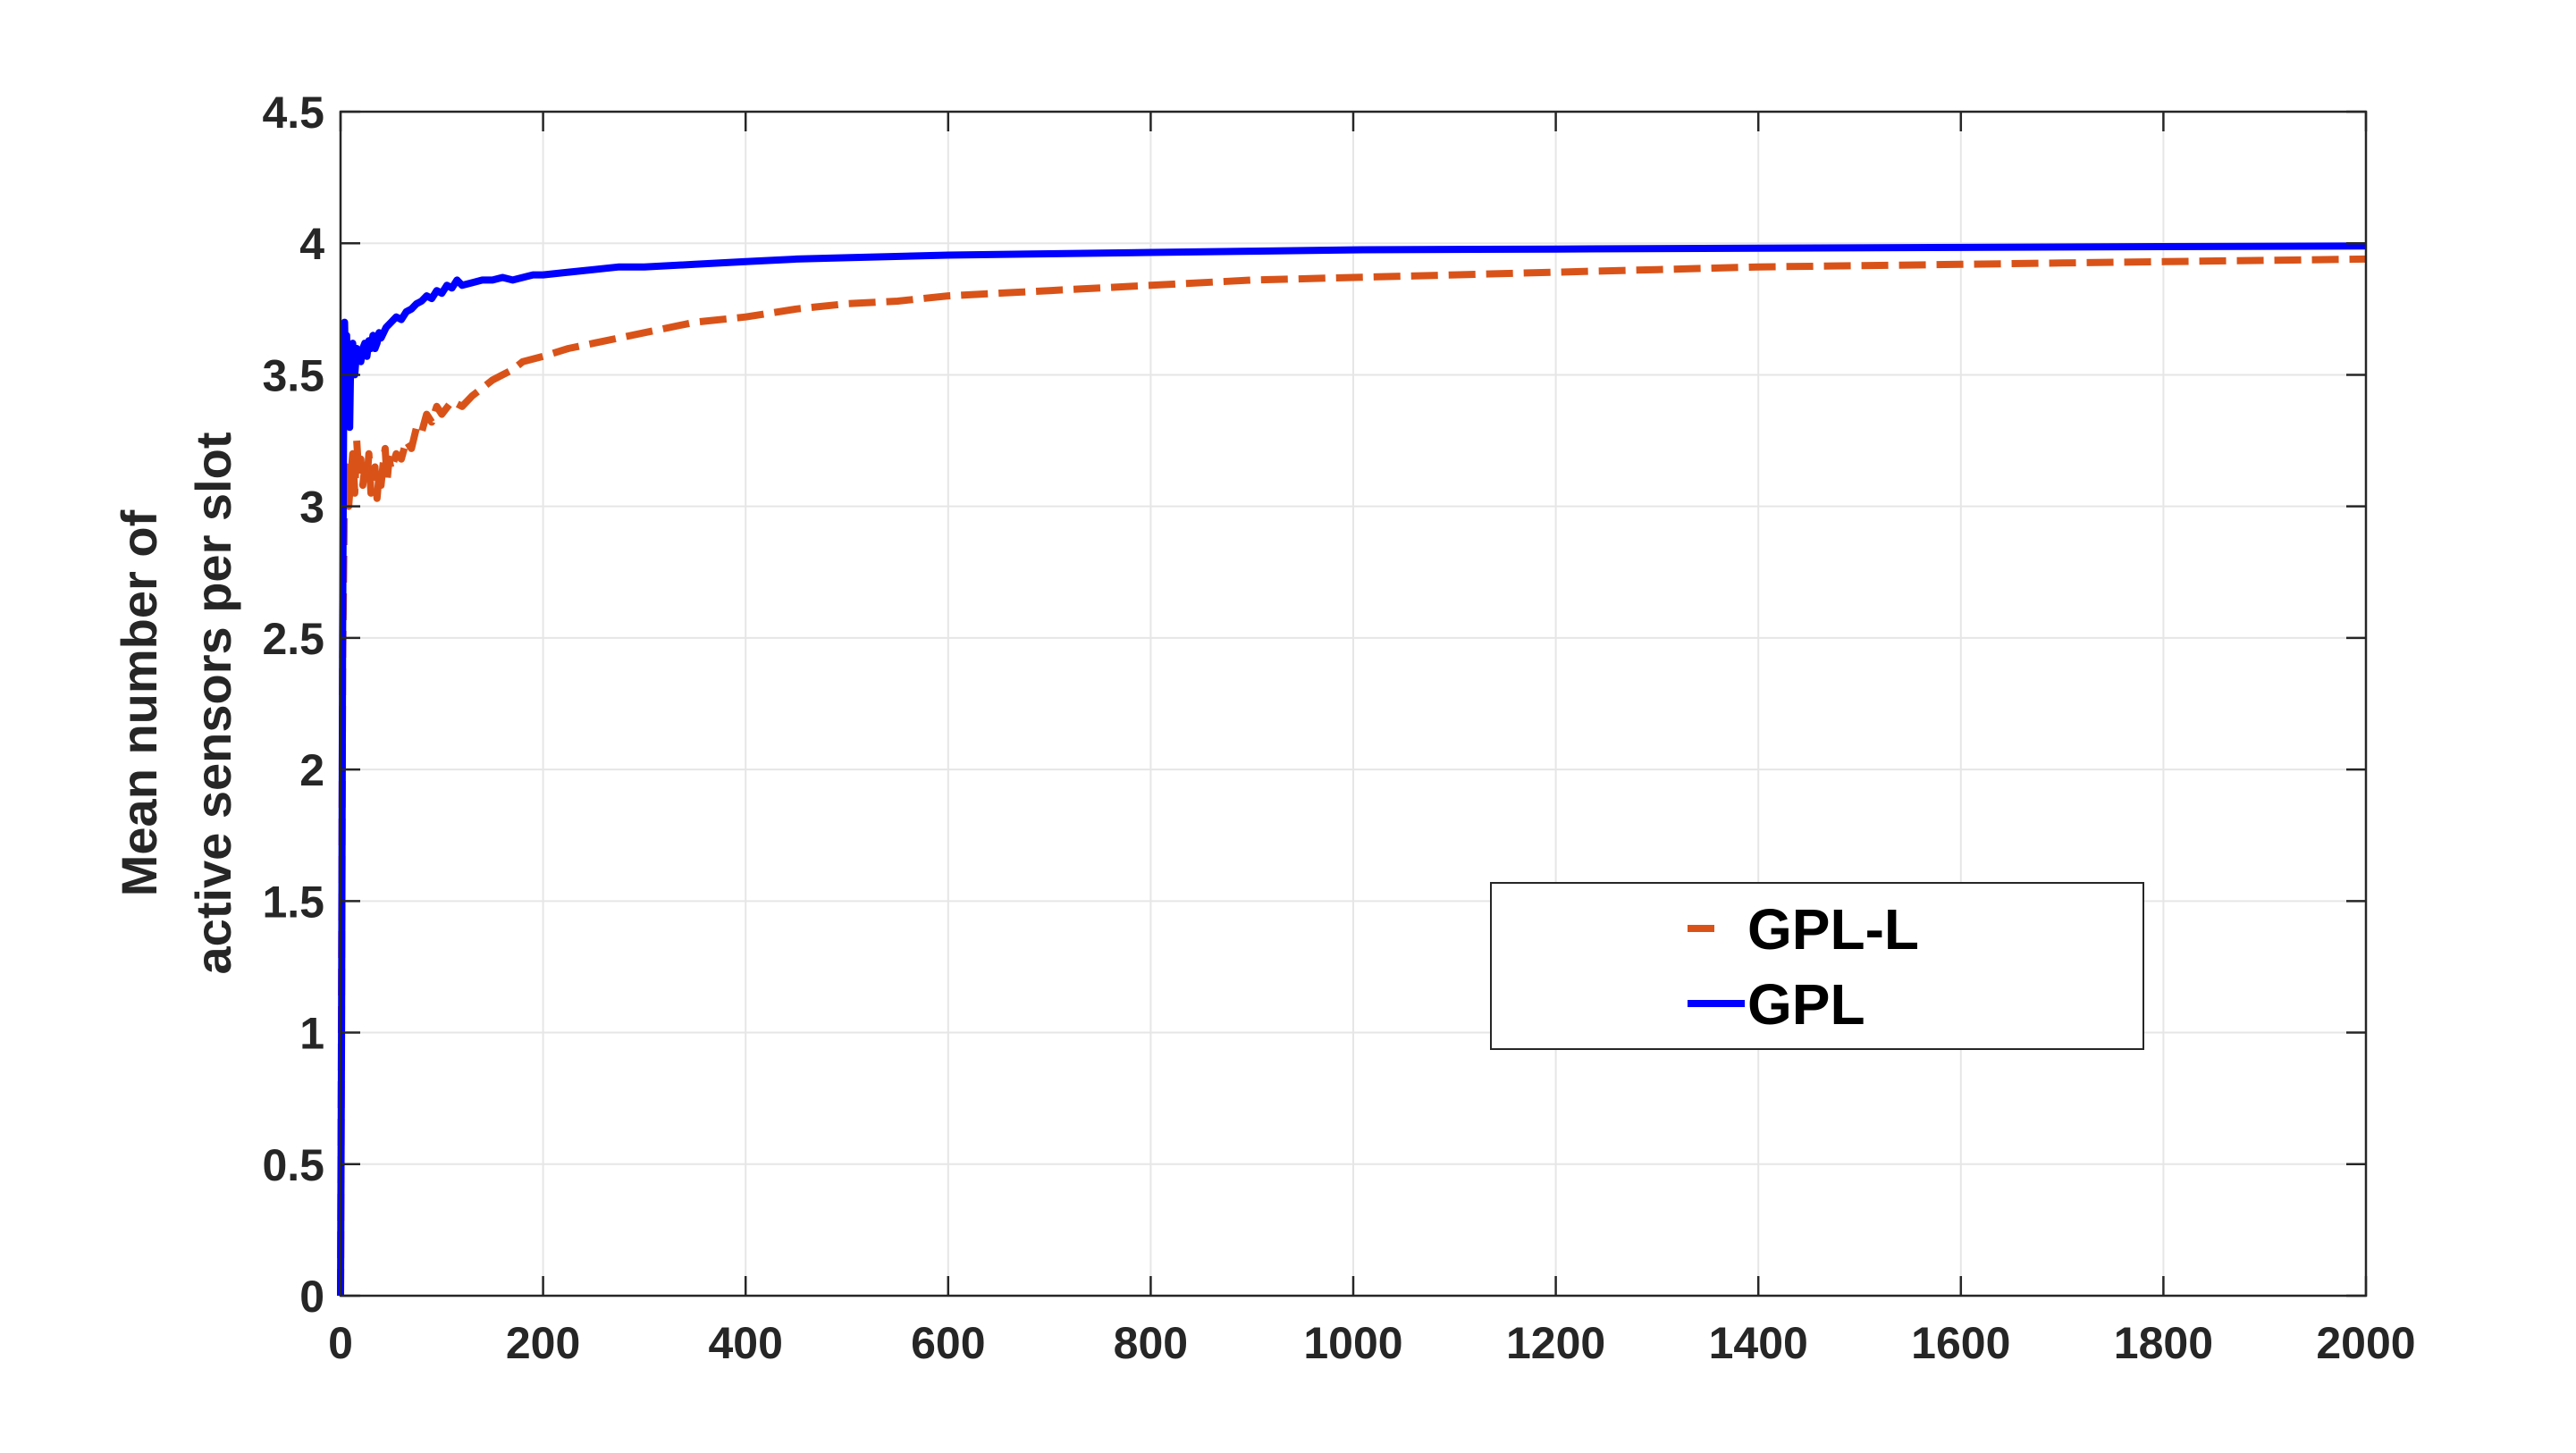 The width and height of the screenshot is (2576, 1453). What do you see at coordinates (293, 1165) in the screenshot?
I see `y-tick-label: 0.5` at bounding box center [293, 1165].